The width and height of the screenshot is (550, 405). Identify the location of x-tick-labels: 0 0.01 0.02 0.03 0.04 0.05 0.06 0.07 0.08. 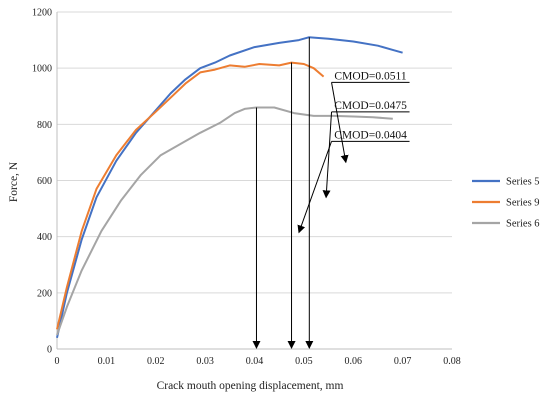
(258, 361).